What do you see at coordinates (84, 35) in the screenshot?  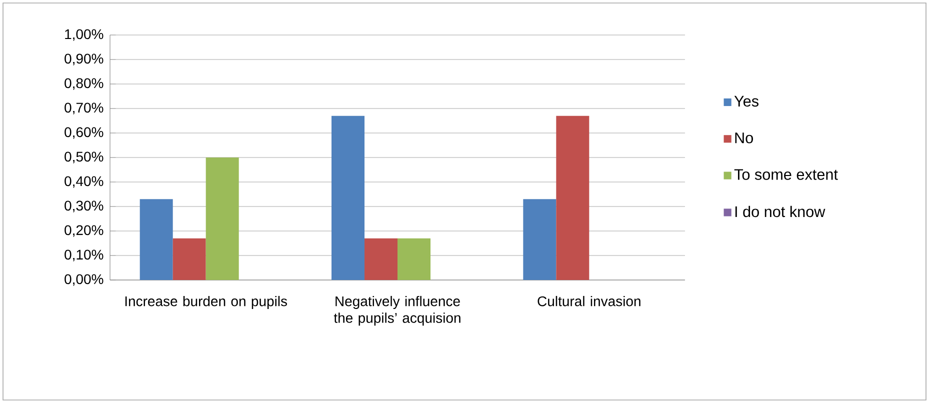 I see `y-tick-label: 1,00%` at bounding box center [84, 35].